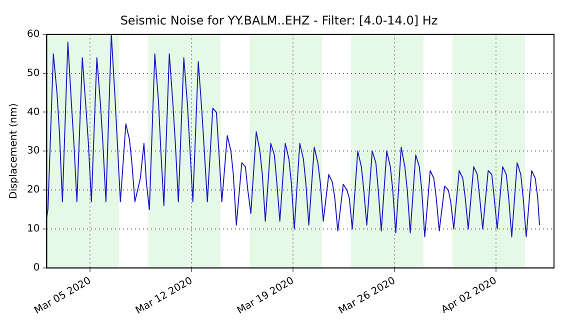  Describe the element at coordinates (279, 20) in the screenshot. I see `chart-title: Seismic Noise for YY.BALM..EHZ - Filter: [4.0-14.0] Hz` at that location.